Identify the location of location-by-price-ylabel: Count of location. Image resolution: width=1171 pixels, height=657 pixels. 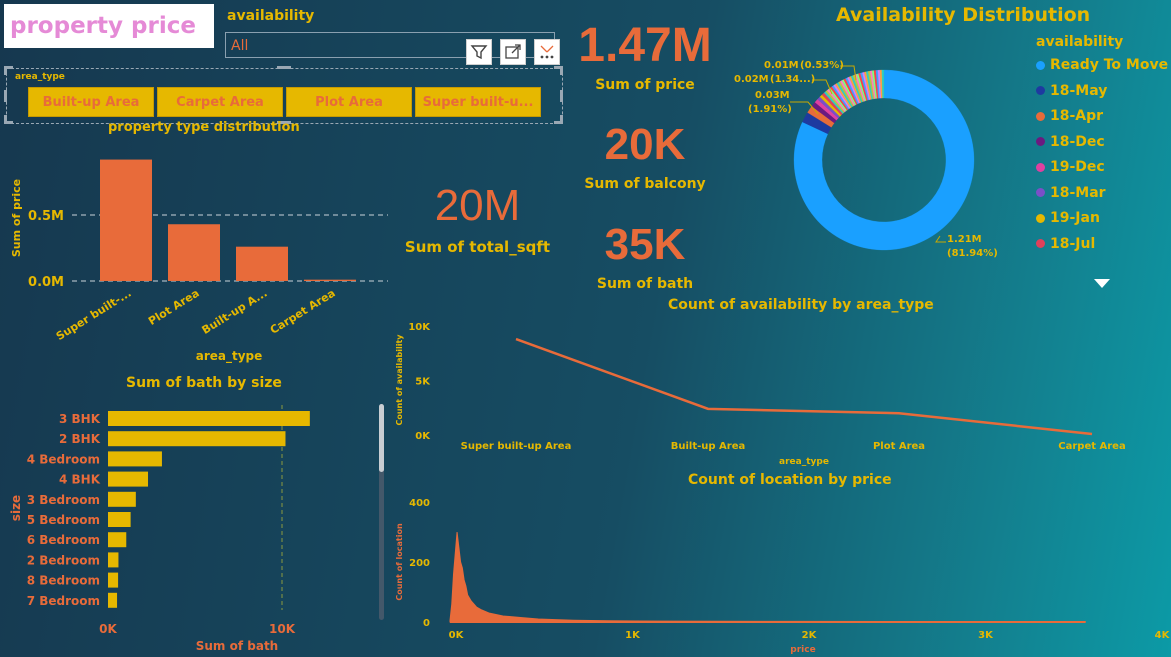
(399, 562).